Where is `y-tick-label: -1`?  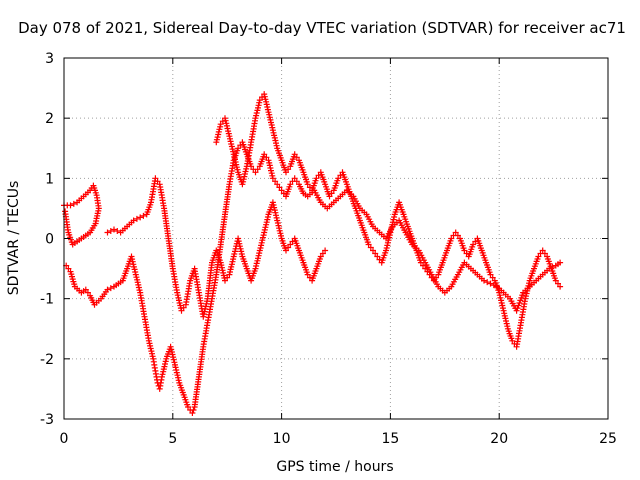
y-tick-label: -1 is located at coordinates (47, 300).